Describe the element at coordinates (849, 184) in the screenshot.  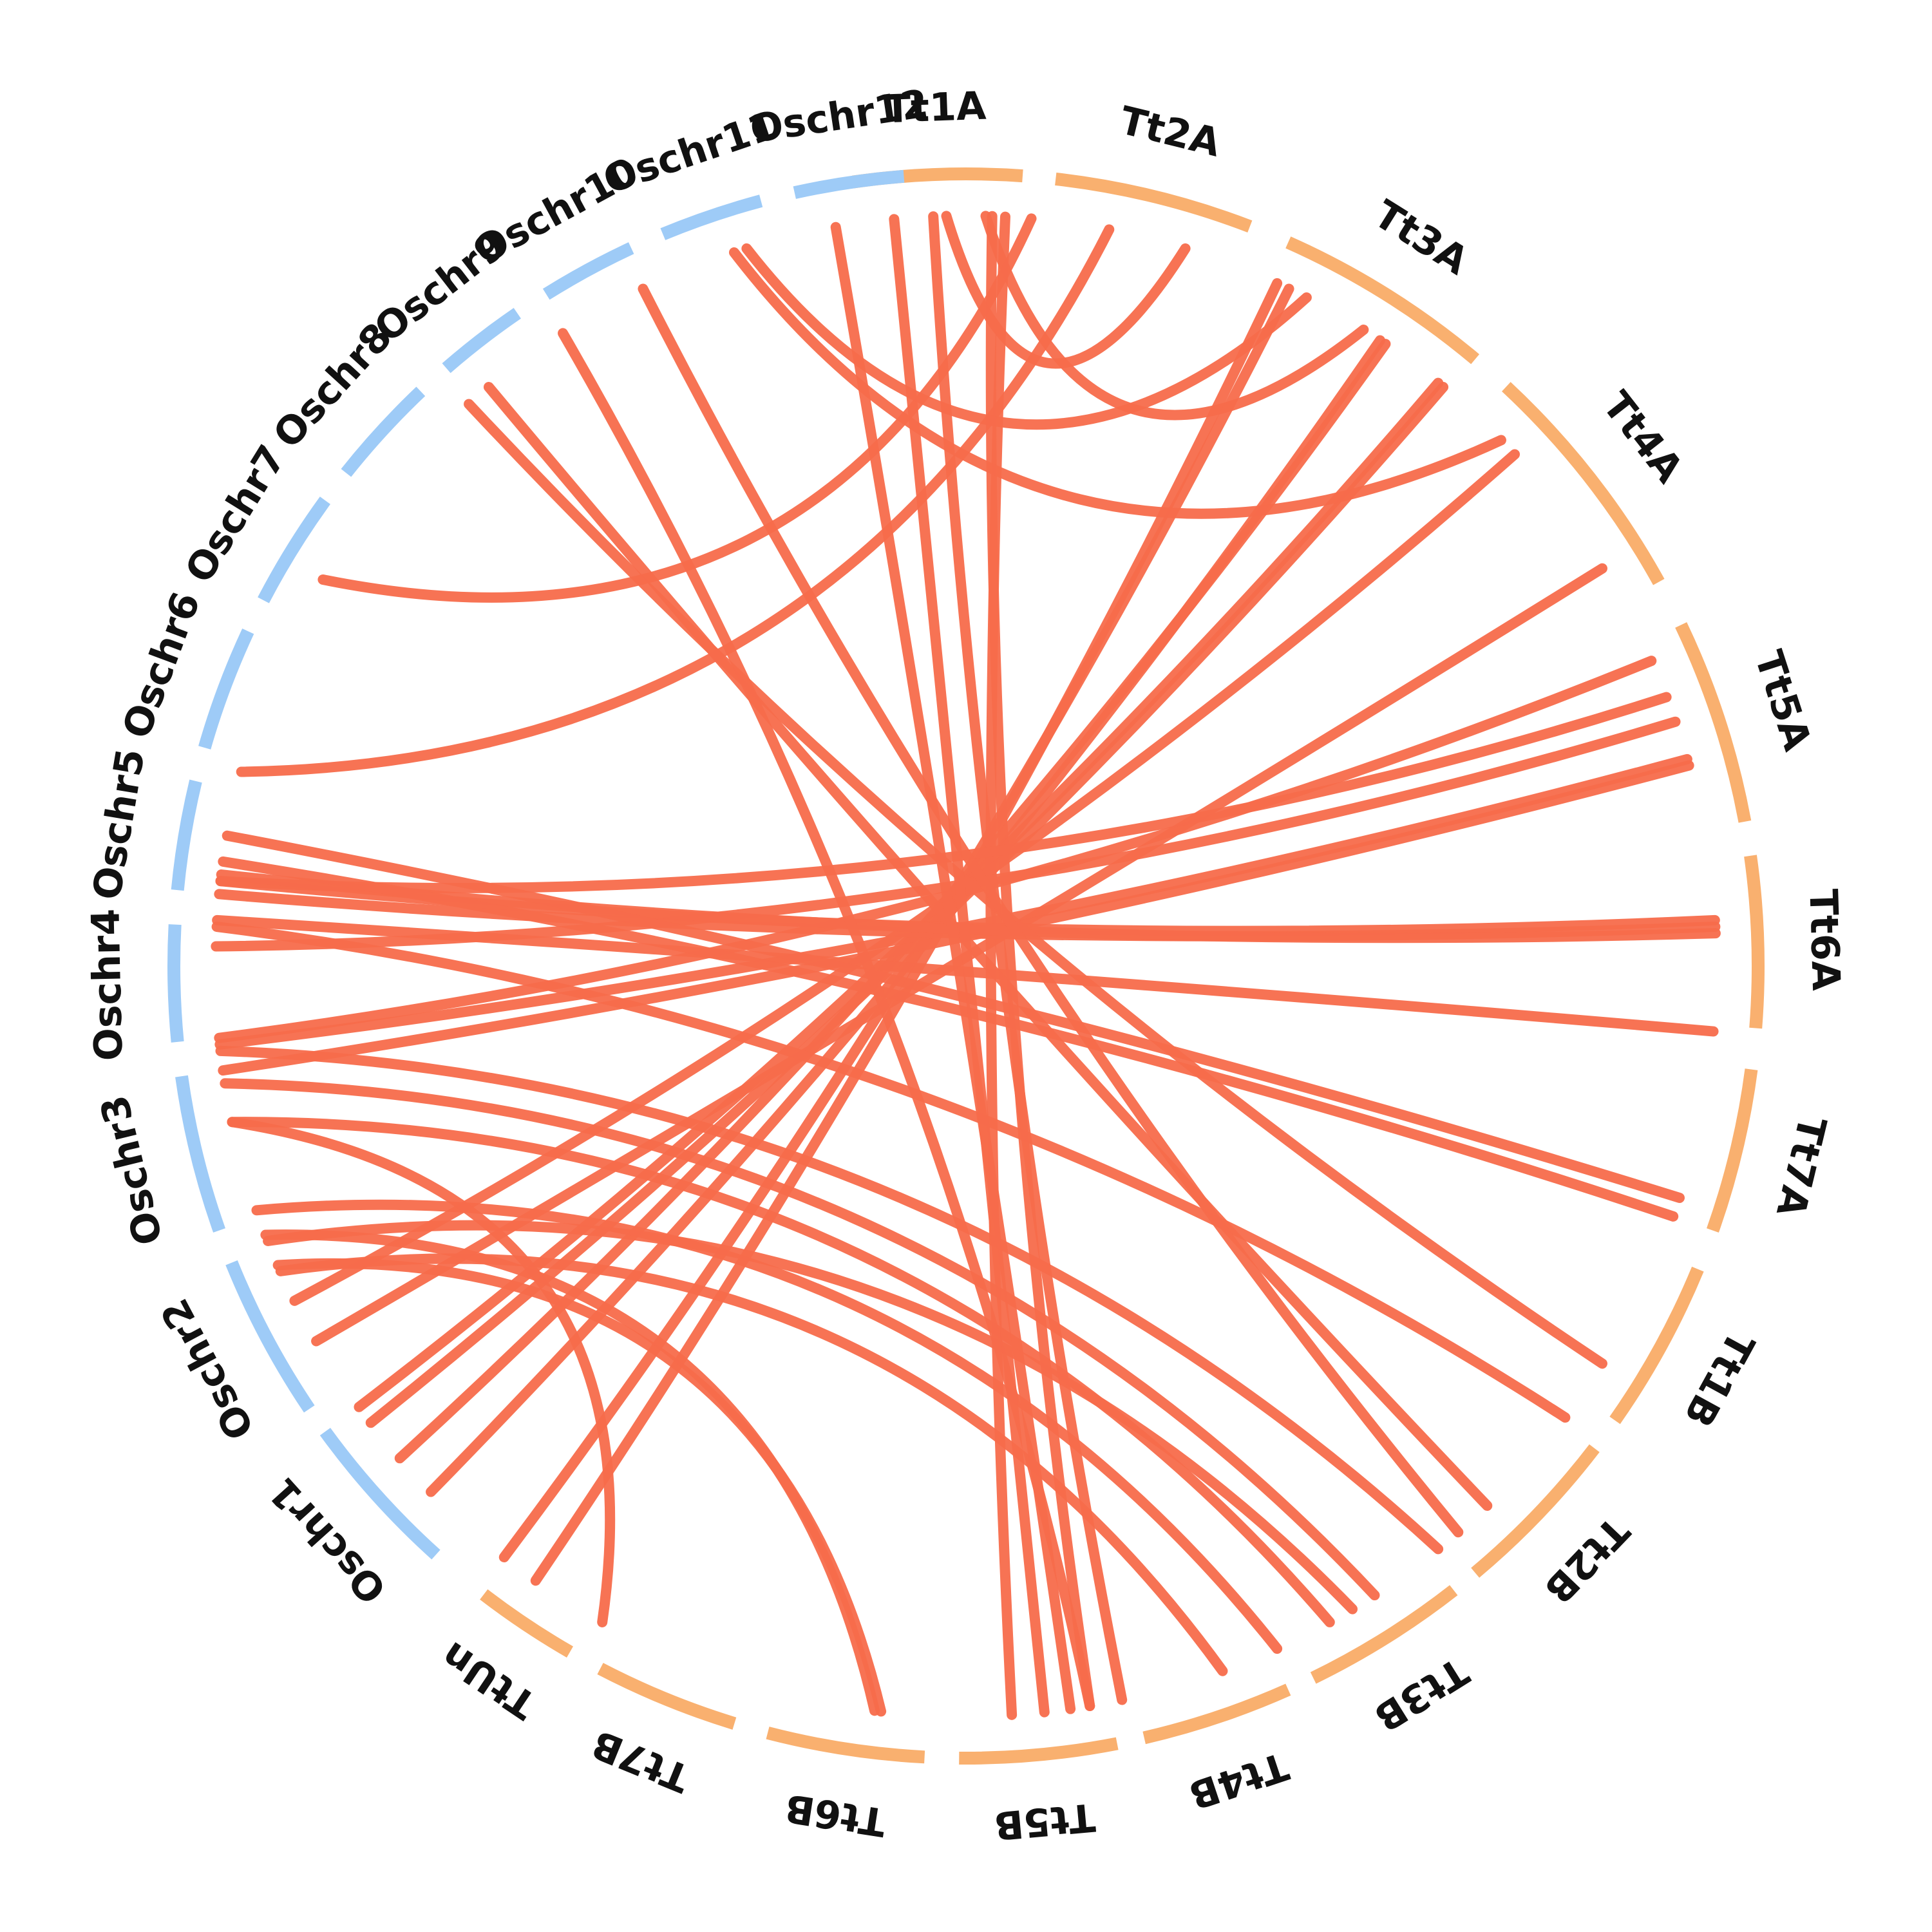
I see `chromosome-arc-oschr12` at that location.